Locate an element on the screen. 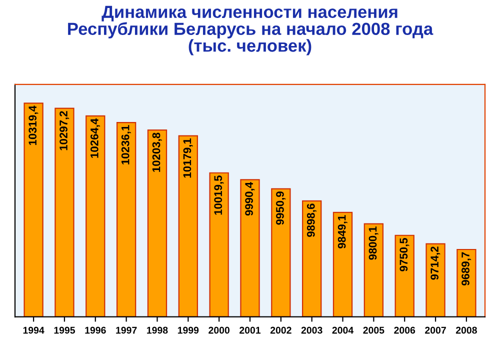  x-tick-label: 2007 is located at coordinates (435, 330).